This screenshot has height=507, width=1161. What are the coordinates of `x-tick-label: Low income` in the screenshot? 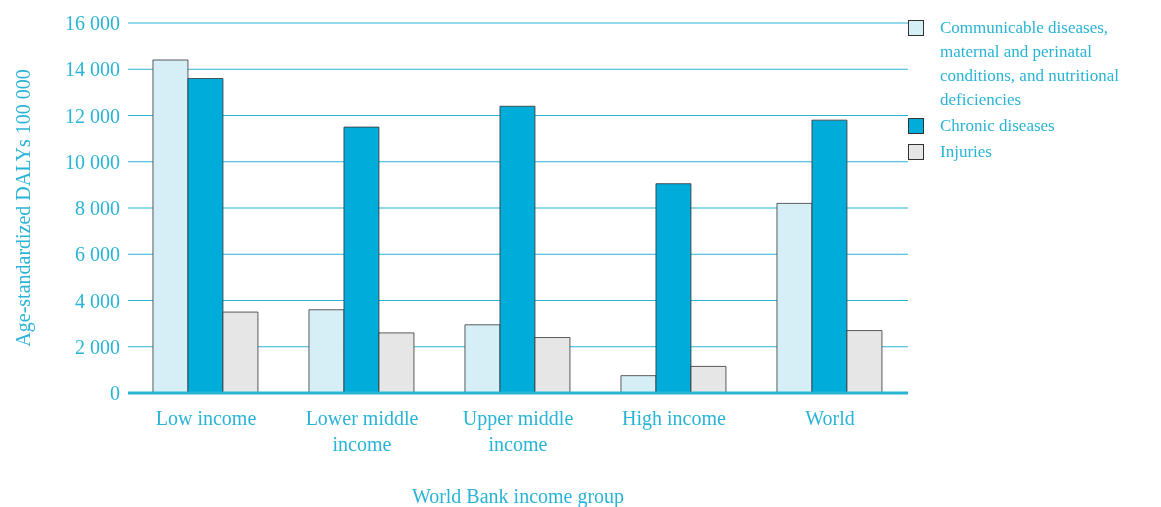 It's located at (206, 418).